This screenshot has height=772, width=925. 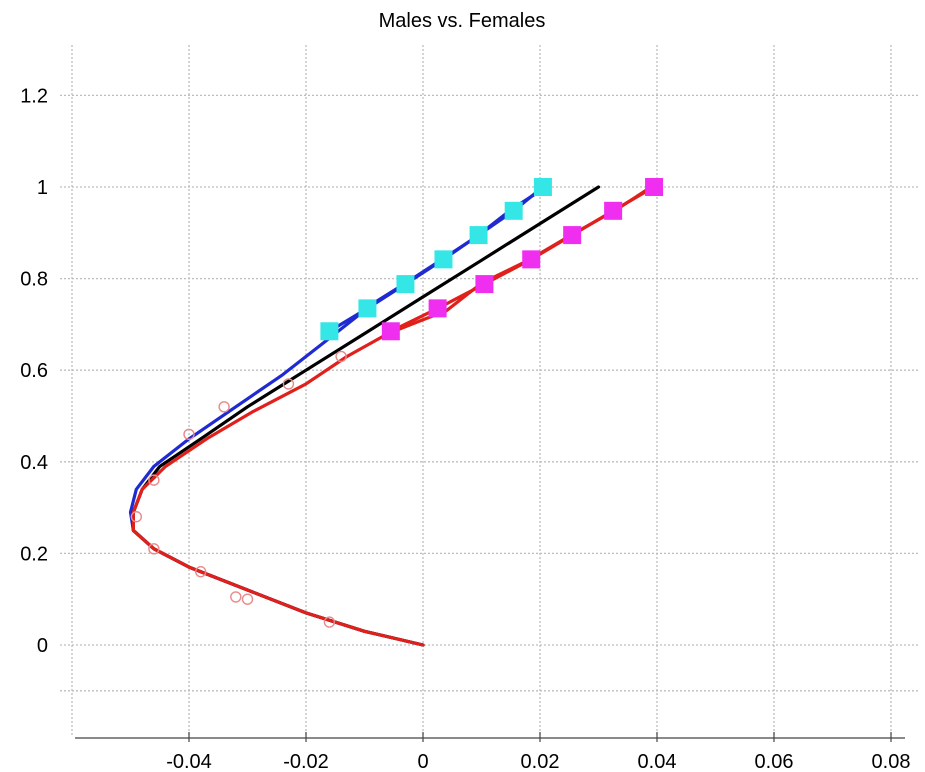 I want to click on y-tick-label: 0, so click(x=42, y=646).